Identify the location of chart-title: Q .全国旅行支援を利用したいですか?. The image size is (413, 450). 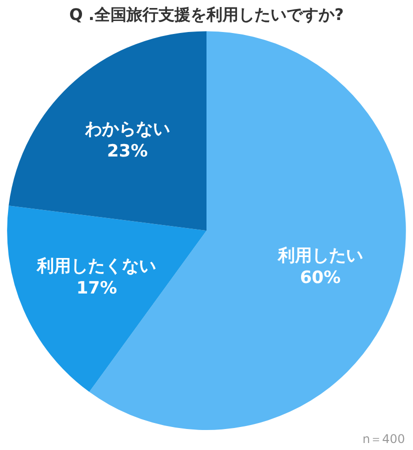
(206, 14).